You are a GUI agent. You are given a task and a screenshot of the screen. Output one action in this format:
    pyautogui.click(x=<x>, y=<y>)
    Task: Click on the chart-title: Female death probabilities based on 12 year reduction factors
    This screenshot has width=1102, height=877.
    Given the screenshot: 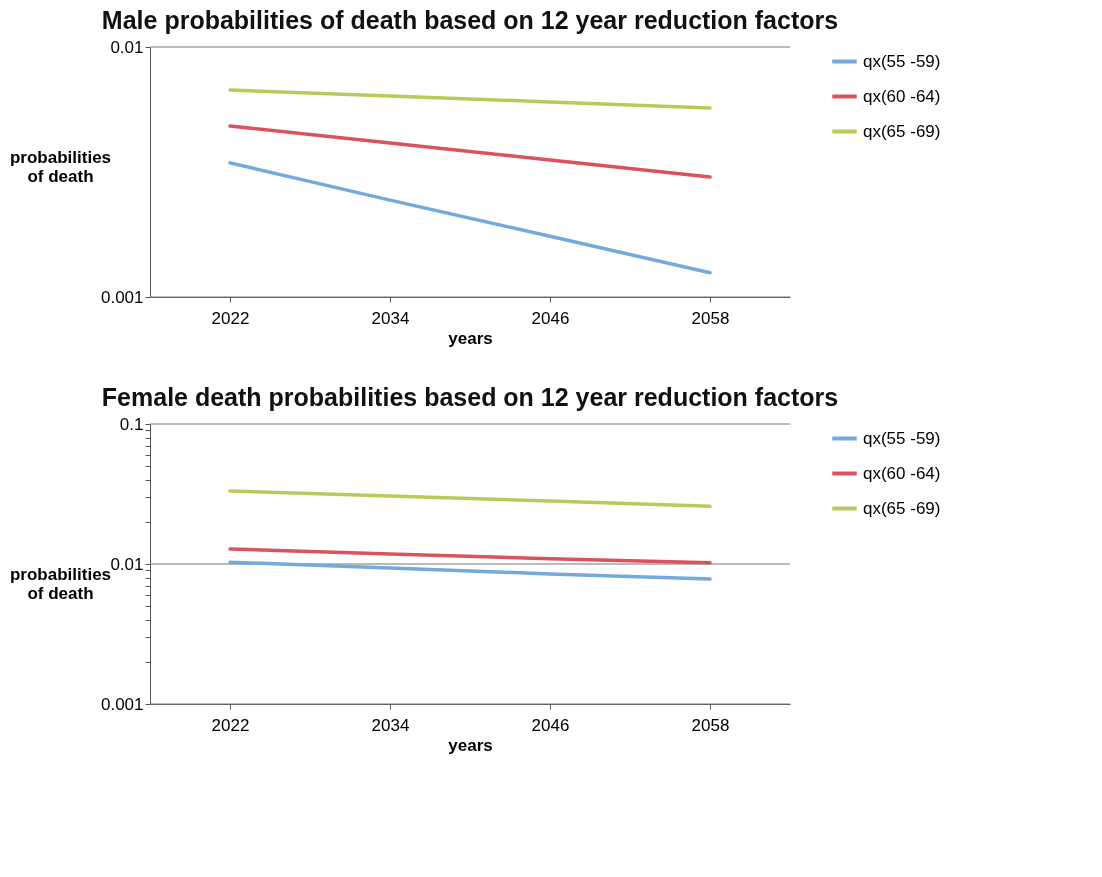 What is the action you would take?
    pyautogui.click(x=470, y=397)
    